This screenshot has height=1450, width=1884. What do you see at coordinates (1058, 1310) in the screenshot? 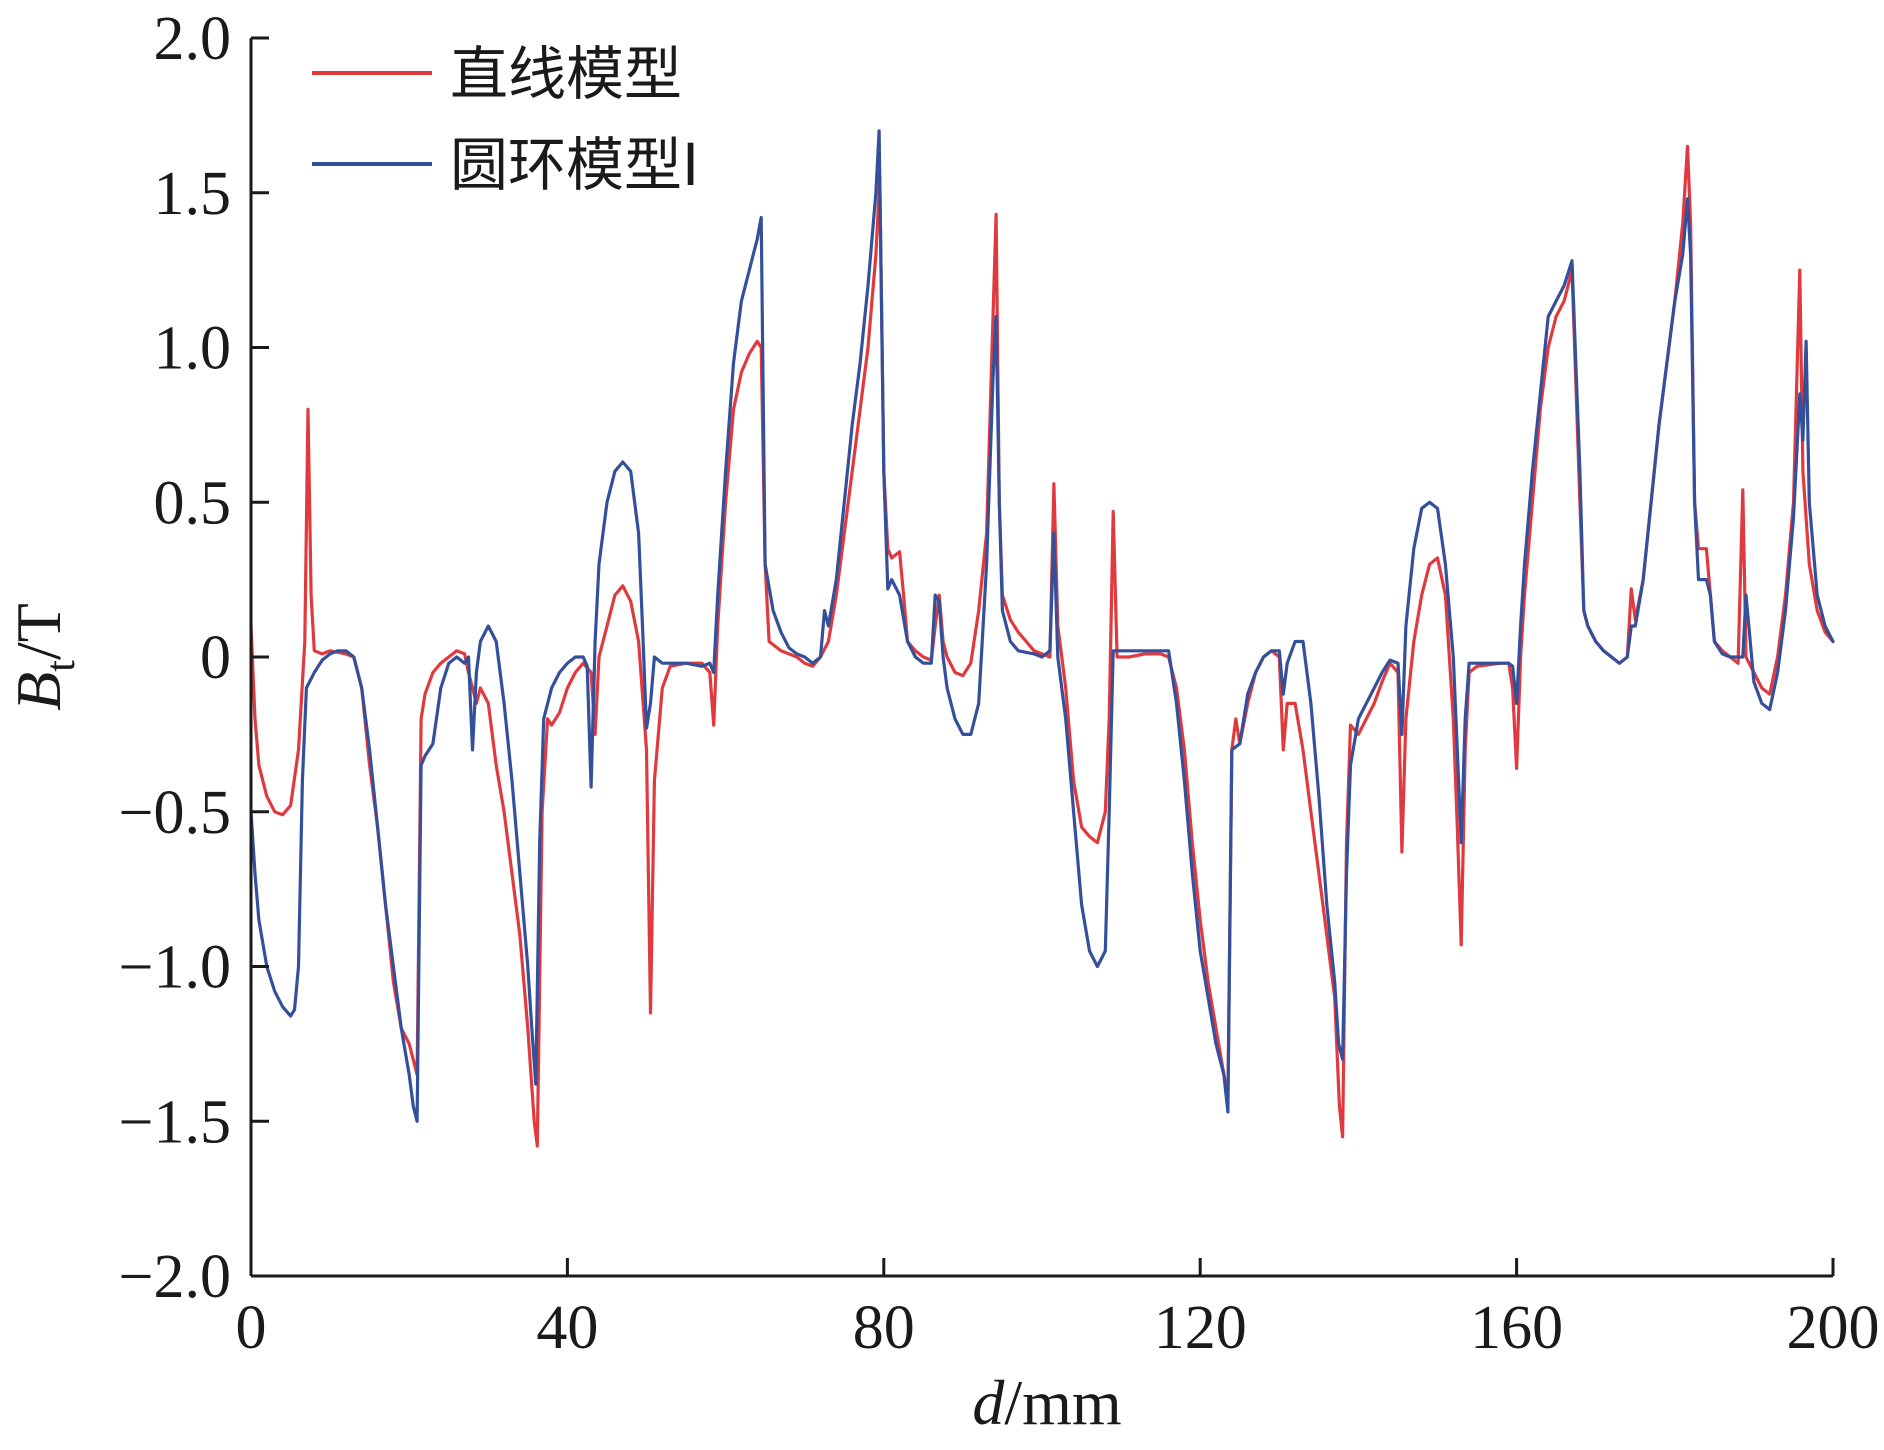
I see `x-ticks: 0 40 80 120 160 200` at bounding box center [1058, 1310].